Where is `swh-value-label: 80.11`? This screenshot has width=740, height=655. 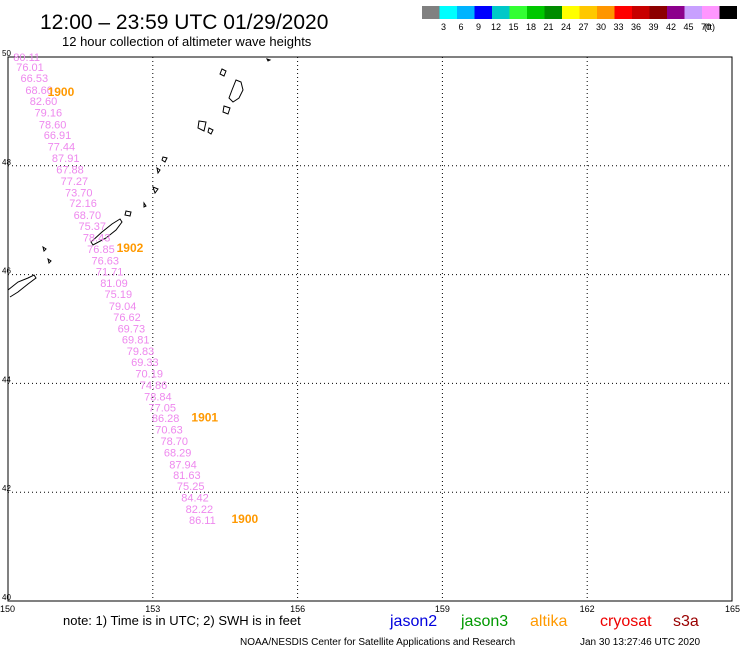 swh-value-label: 80.11 is located at coordinates (26, 58).